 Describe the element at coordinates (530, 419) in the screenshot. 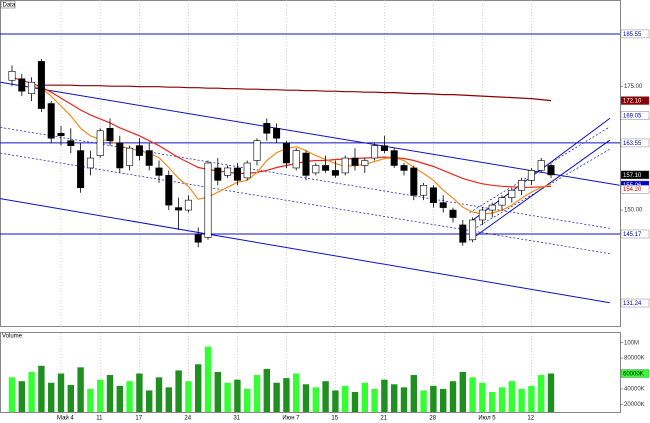

I see `x-tick-label: 12` at that location.